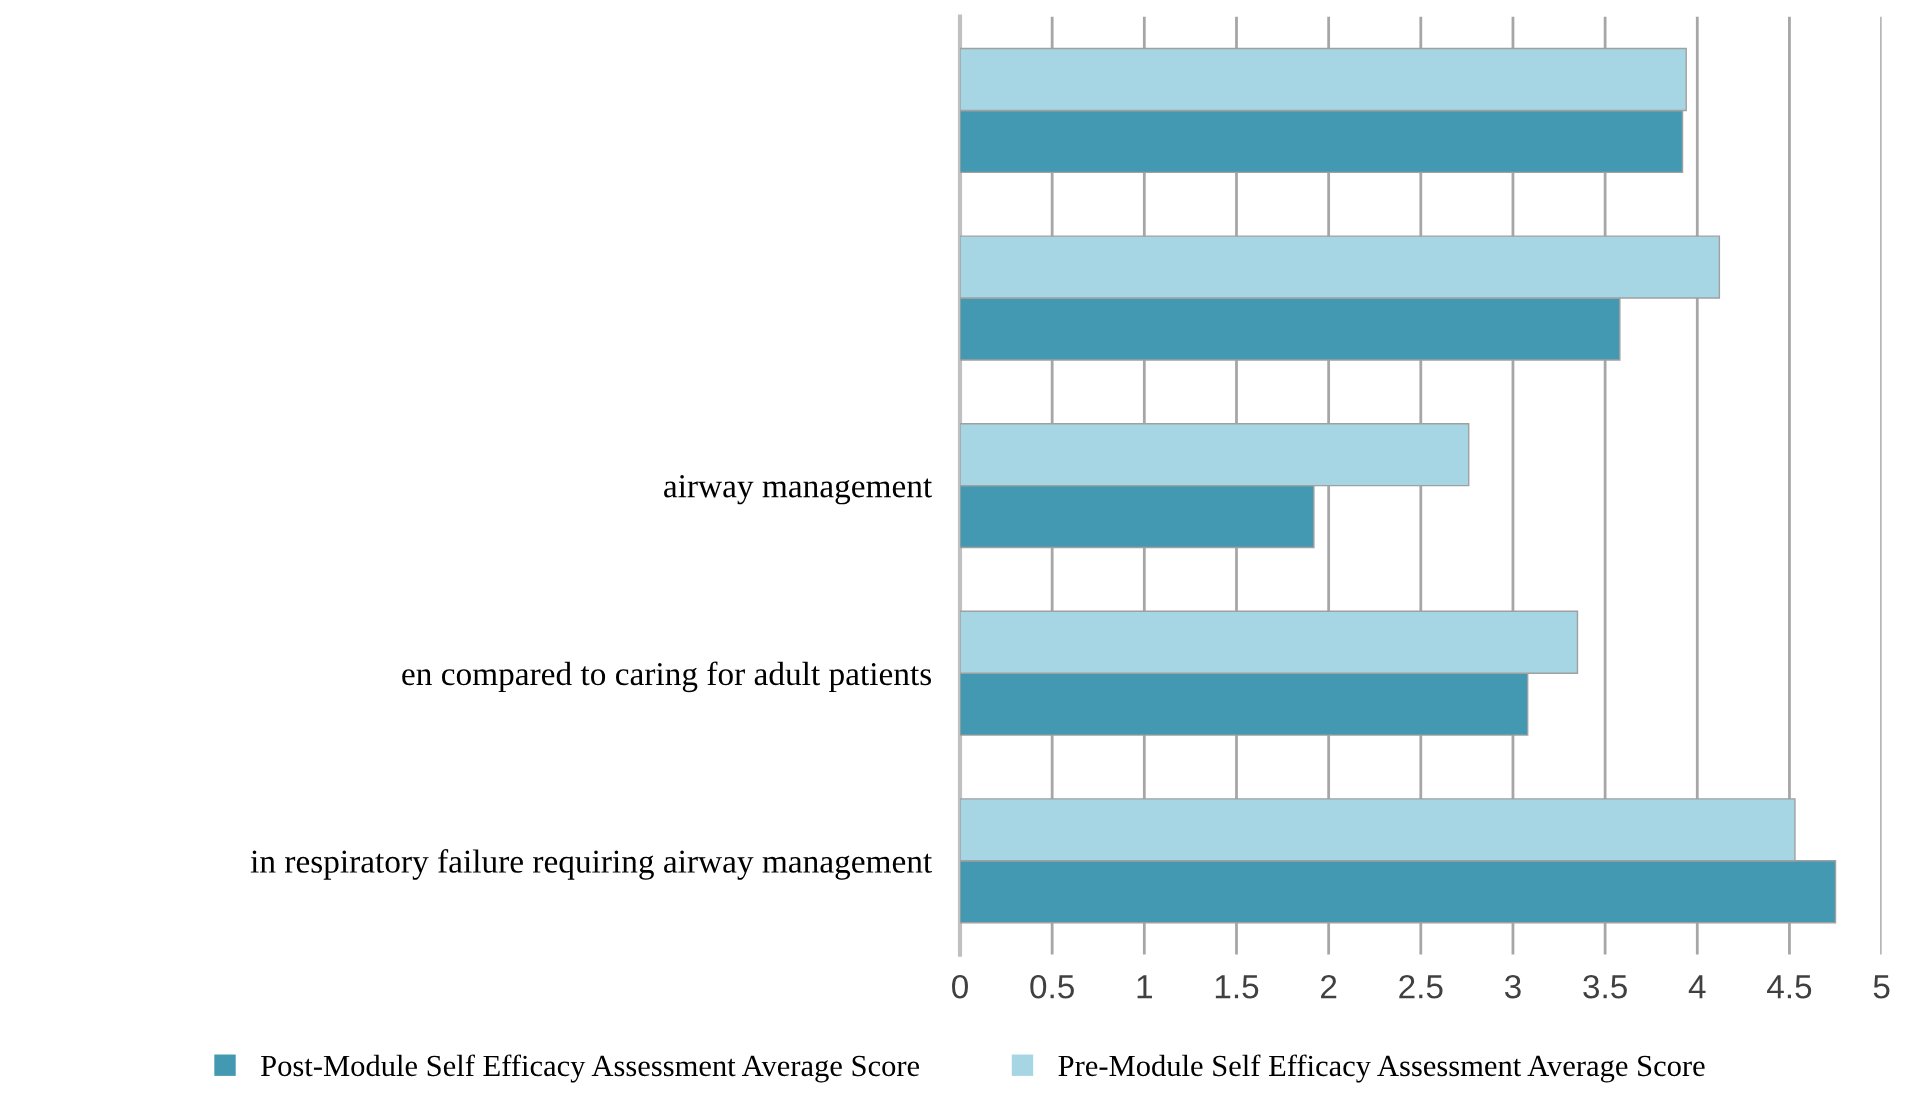 This screenshot has width=1920, height=1110. What do you see at coordinates (591, 864) in the screenshot?
I see `y-tick-label: in respiratory failure requiring airway management` at bounding box center [591, 864].